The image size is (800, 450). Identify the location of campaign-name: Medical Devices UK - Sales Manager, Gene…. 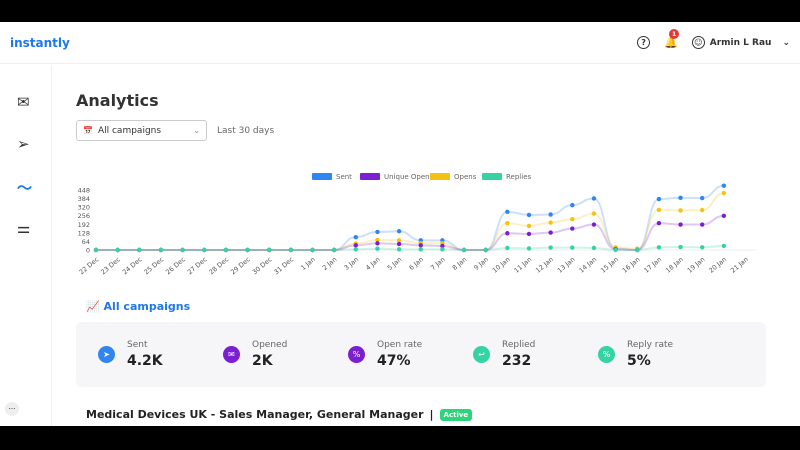
(255, 414).